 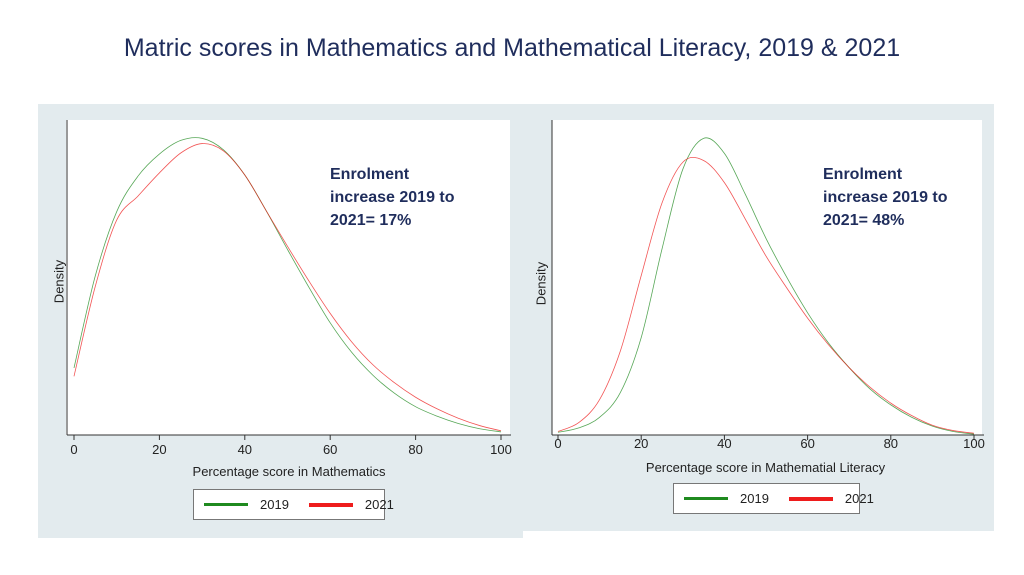 I want to click on x-axis-label: Percentage score in Mathematics, so click(x=289, y=471).